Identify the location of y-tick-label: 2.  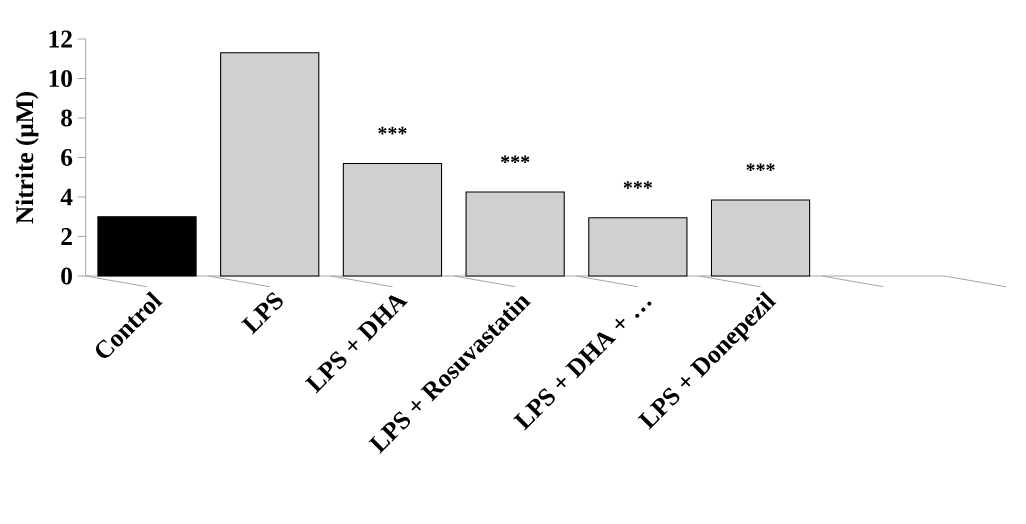
(66, 236).